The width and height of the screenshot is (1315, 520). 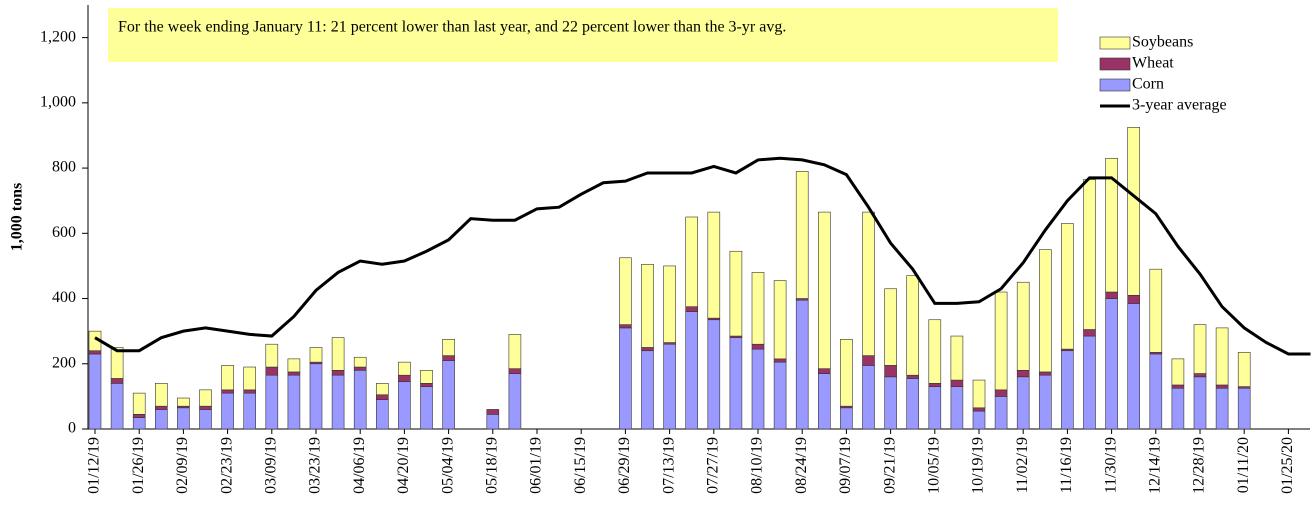 I want to click on x-tick-label: 10/05/19, so click(x=933, y=465).